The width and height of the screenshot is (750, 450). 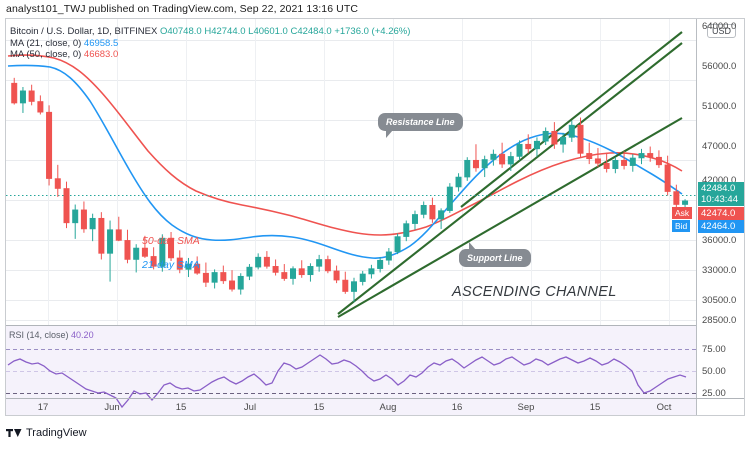 What do you see at coordinates (718, 213) in the screenshot?
I see `ask-price-value: 42474.0` at bounding box center [718, 213].